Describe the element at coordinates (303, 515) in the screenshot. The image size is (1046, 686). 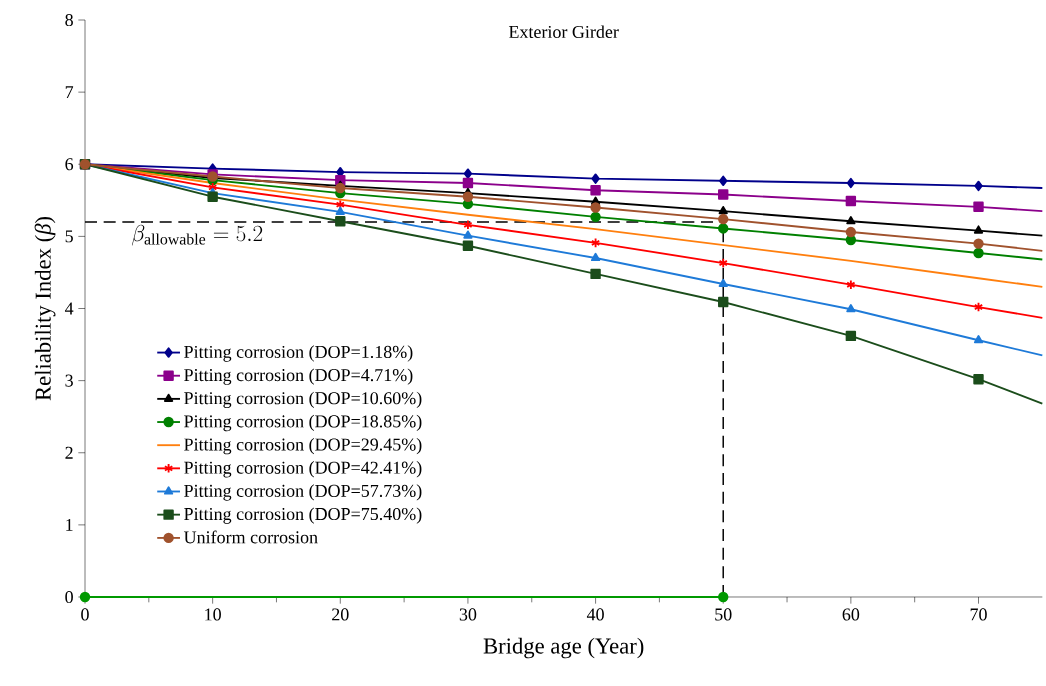
I see `legend-label: Pitting corrosion (DOP=75.40%)` at that location.